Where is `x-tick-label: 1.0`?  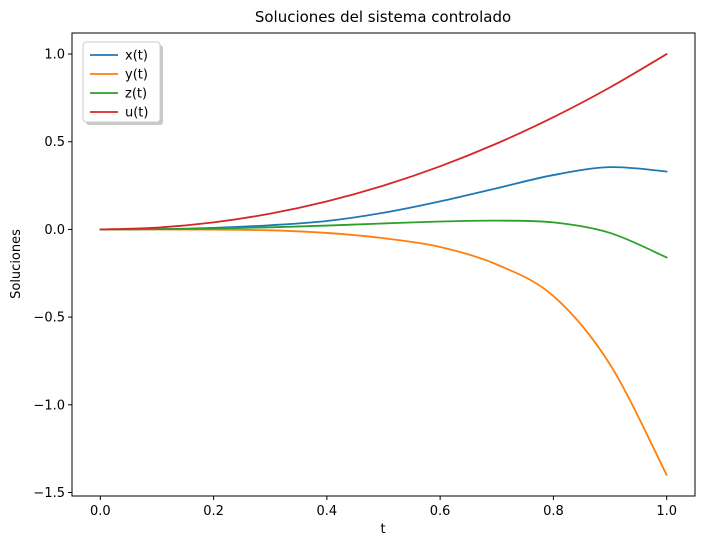 x-tick-label: 1.0 is located at coordinates (666, 511).